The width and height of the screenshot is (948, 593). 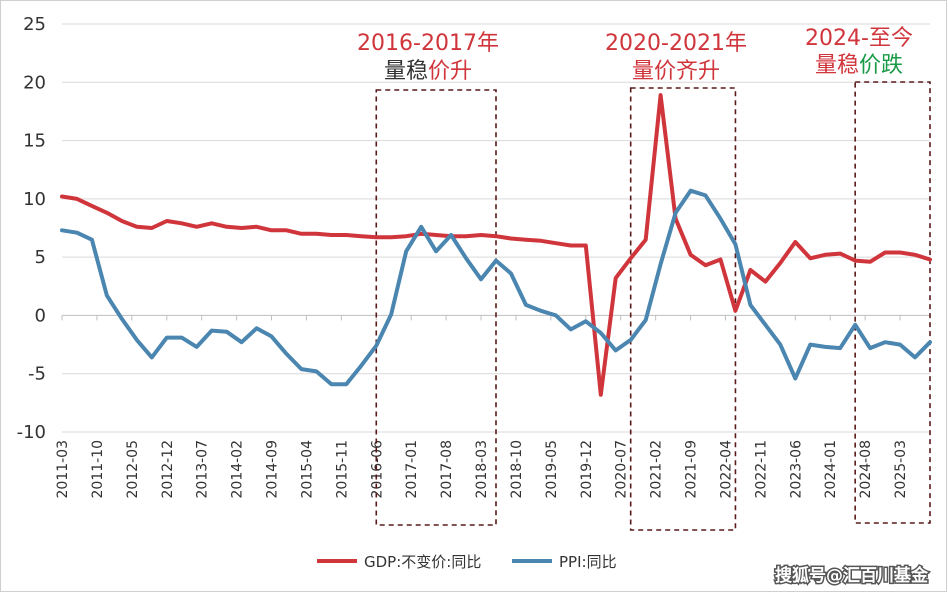 What do you see at coordinates (377, 469) in the screenshot?
I see `x-tick-label: 2016-06` at bounding box center [377, 469].